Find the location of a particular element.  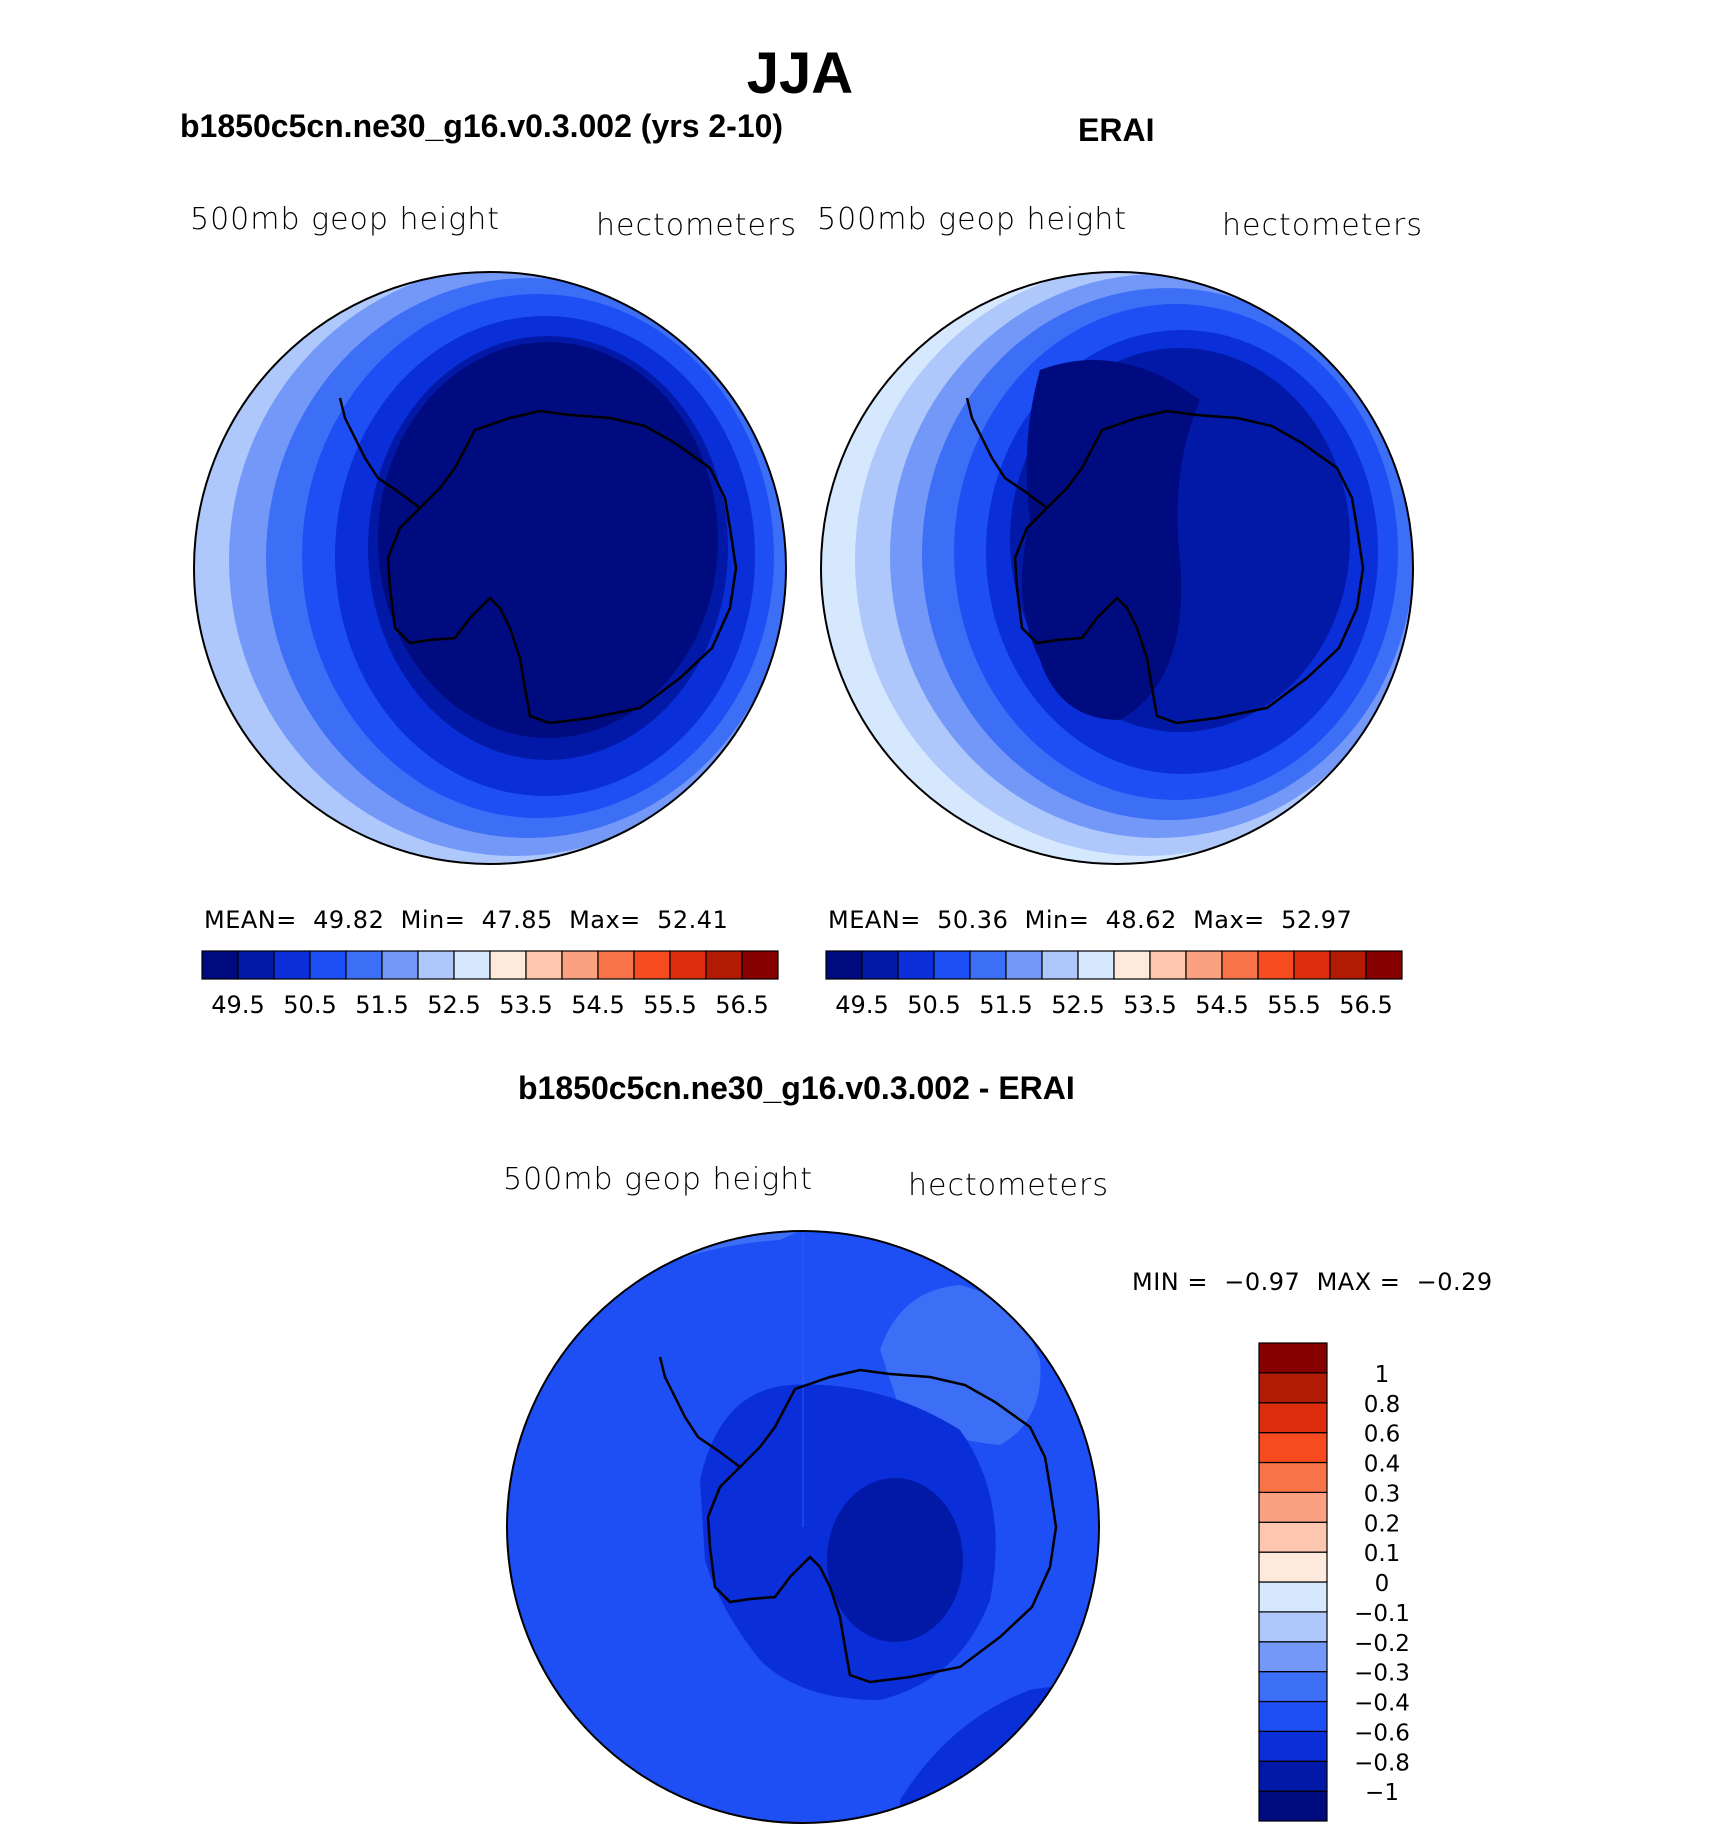

panel3-variable-label: 500mb geop height is located at coordinates (658, 1179).